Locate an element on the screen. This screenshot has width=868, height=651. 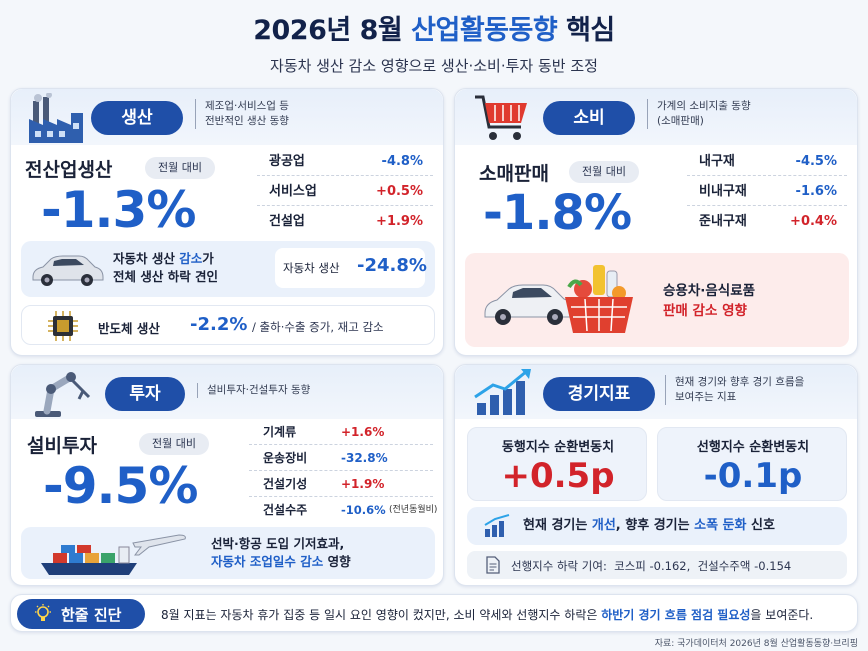
page-title: 2026년 8월 산업활동동향 핵심 is located at coordinates (434, 30).